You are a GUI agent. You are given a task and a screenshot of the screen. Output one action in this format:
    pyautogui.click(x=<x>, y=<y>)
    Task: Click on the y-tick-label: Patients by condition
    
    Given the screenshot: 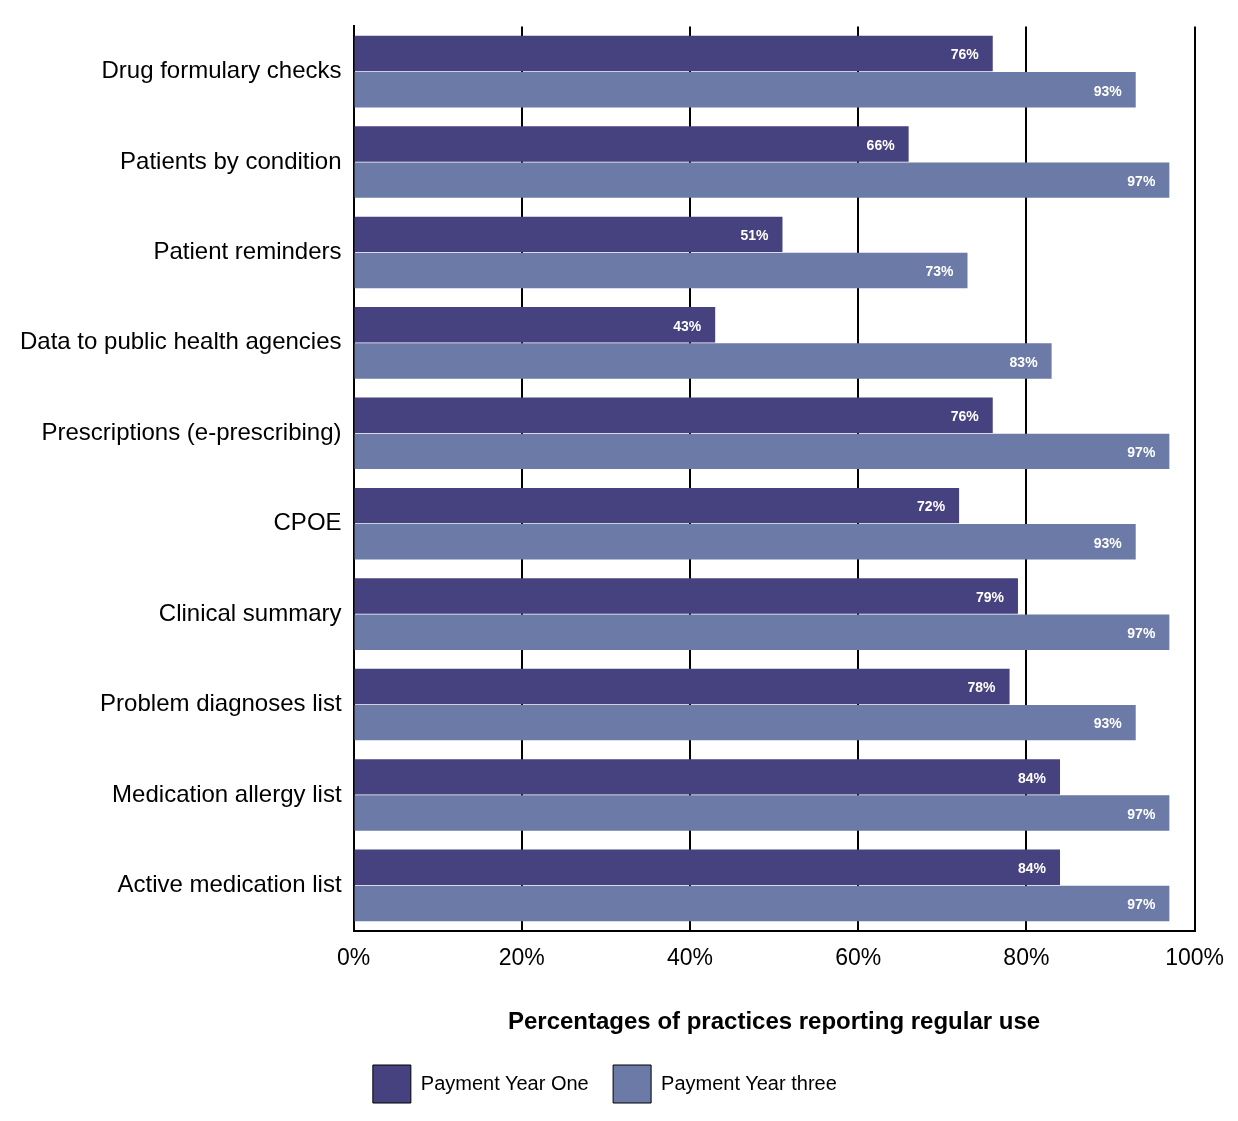 What is the action you would take?
    pyautogui.click(x=231, y=160)
    